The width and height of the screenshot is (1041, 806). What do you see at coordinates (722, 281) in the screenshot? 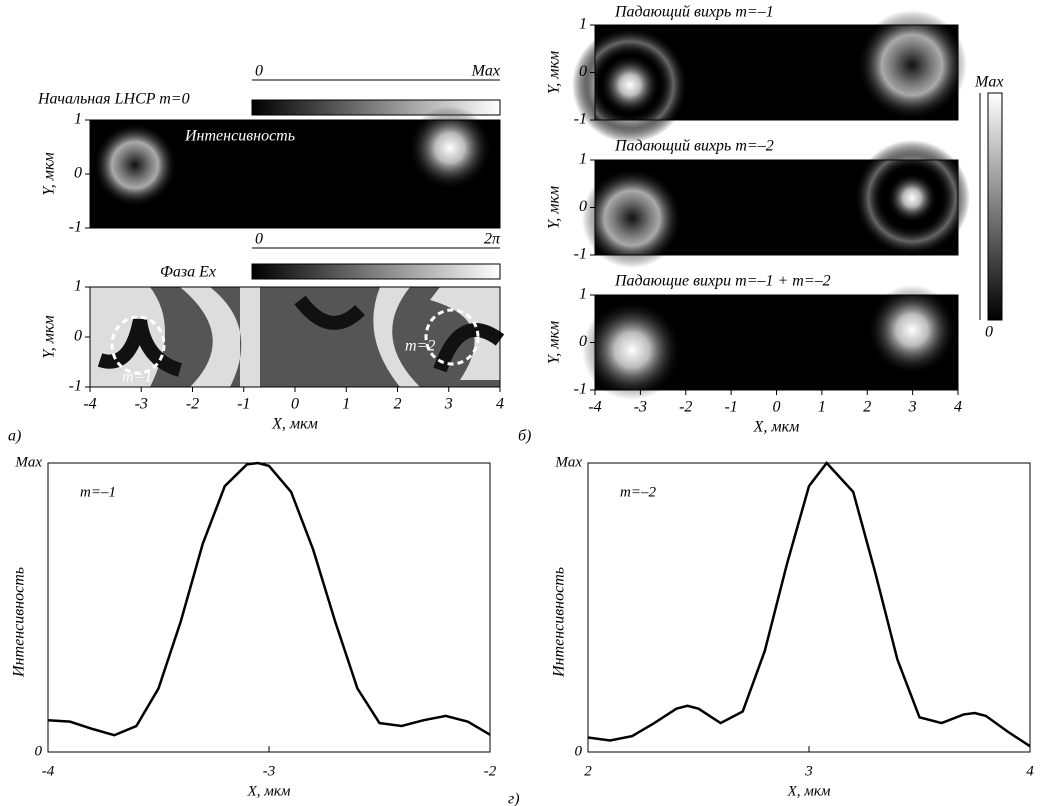
I see `map-title: Падающие вихри m=–1 + m=–2` at bounding box center [722, 281].